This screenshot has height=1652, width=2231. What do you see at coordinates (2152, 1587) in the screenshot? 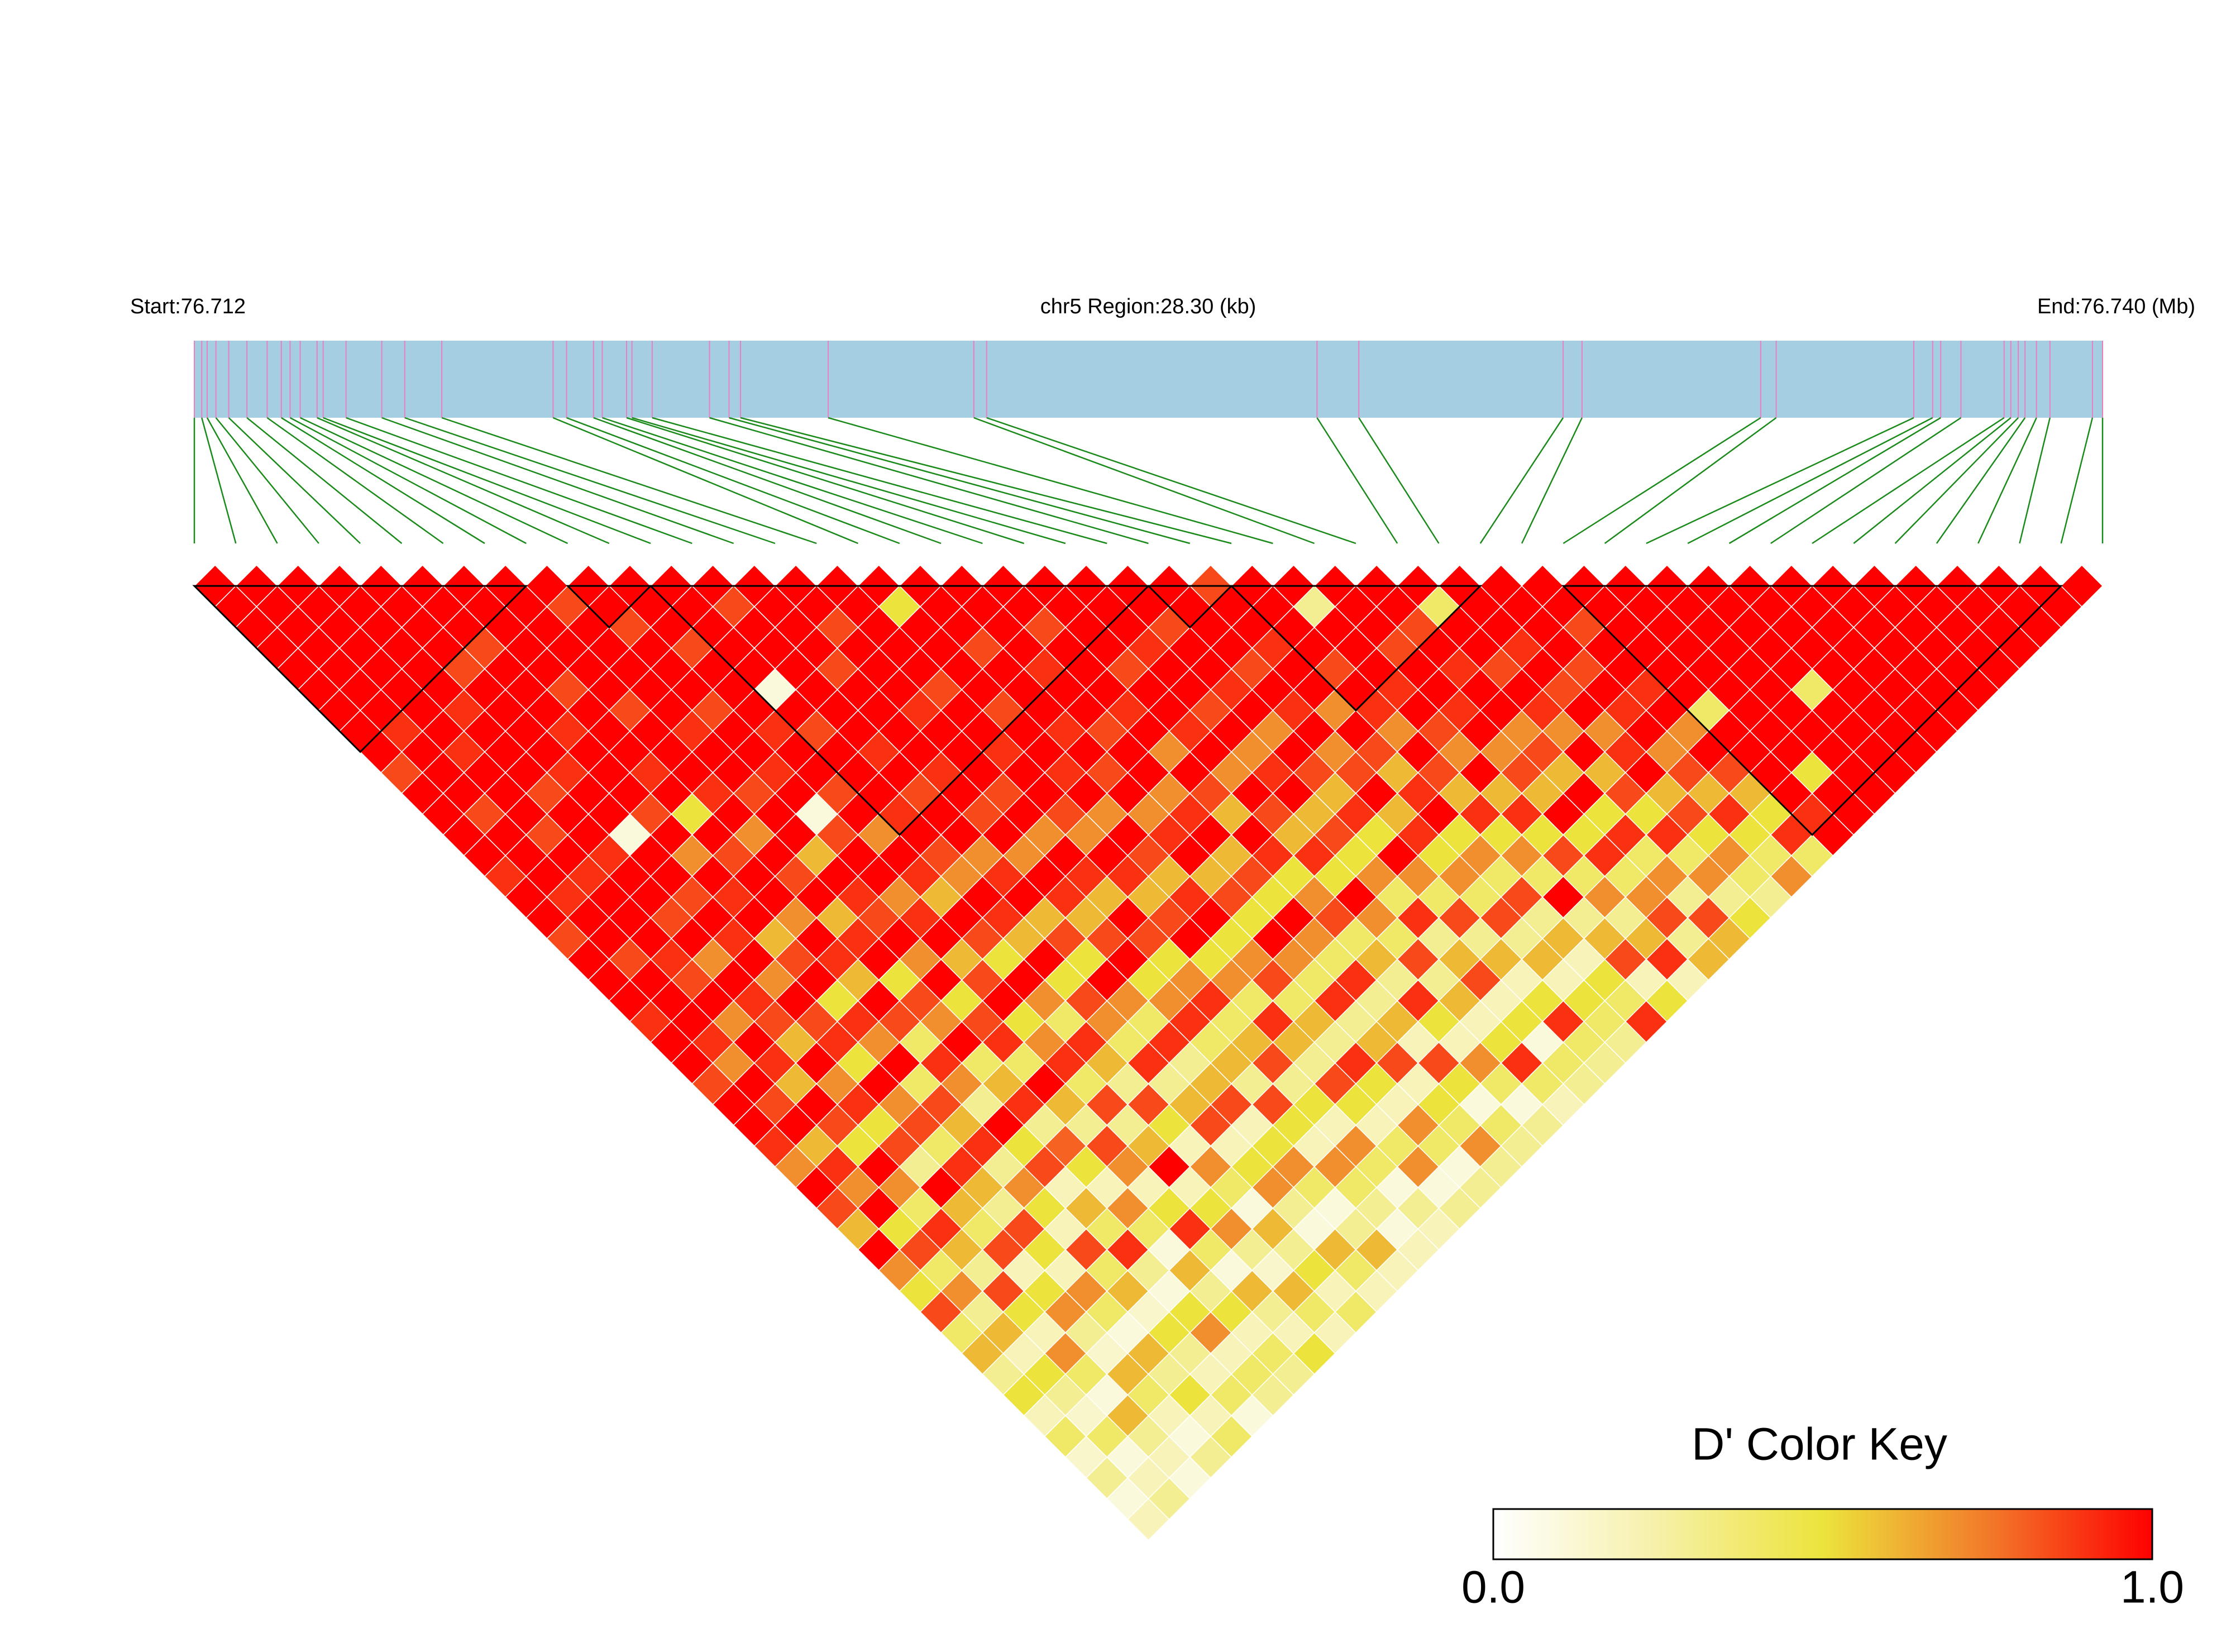
I see `colorbar-tick-label: 1.0` at bounding box center [2152, 1587].